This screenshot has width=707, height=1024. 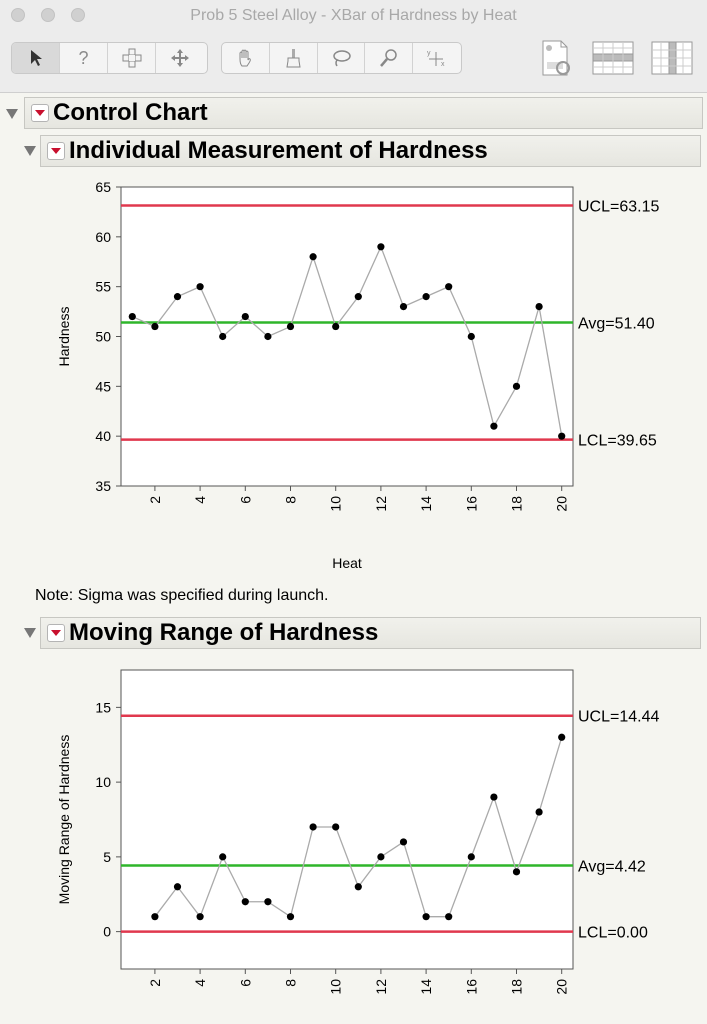 I want to click on xy-crosshair-icon: yx, so click(x=436, y=59).